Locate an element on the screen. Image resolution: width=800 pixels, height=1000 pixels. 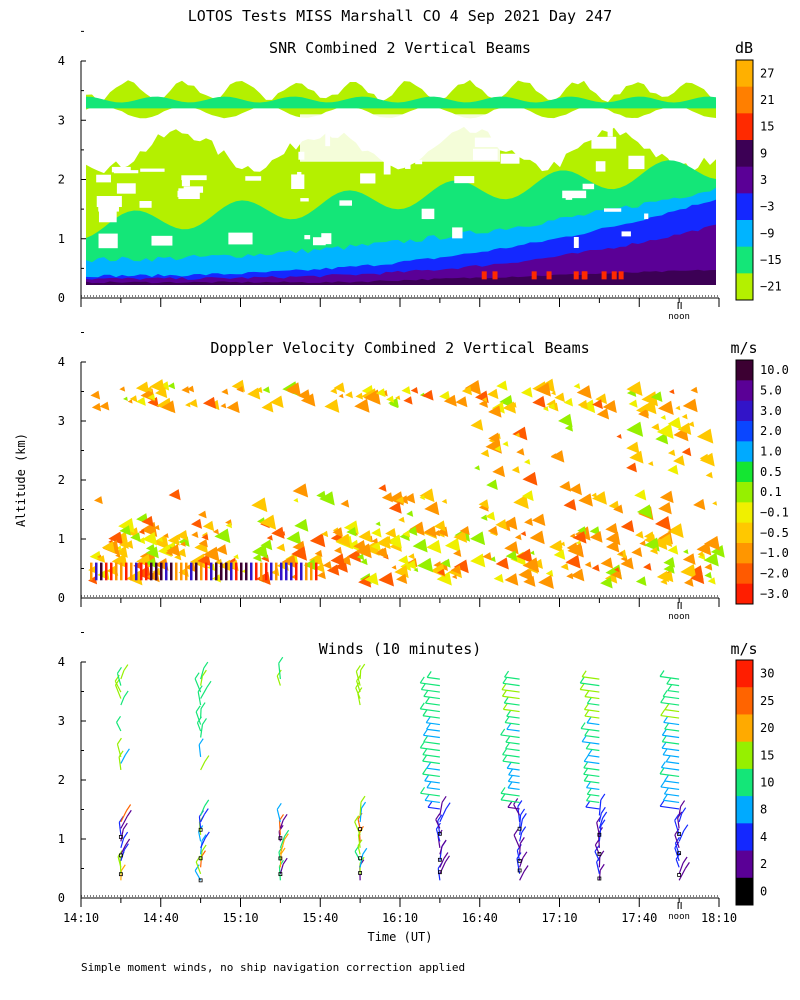
colorbar-label: −0.5 is located at coordinates (774, 533).